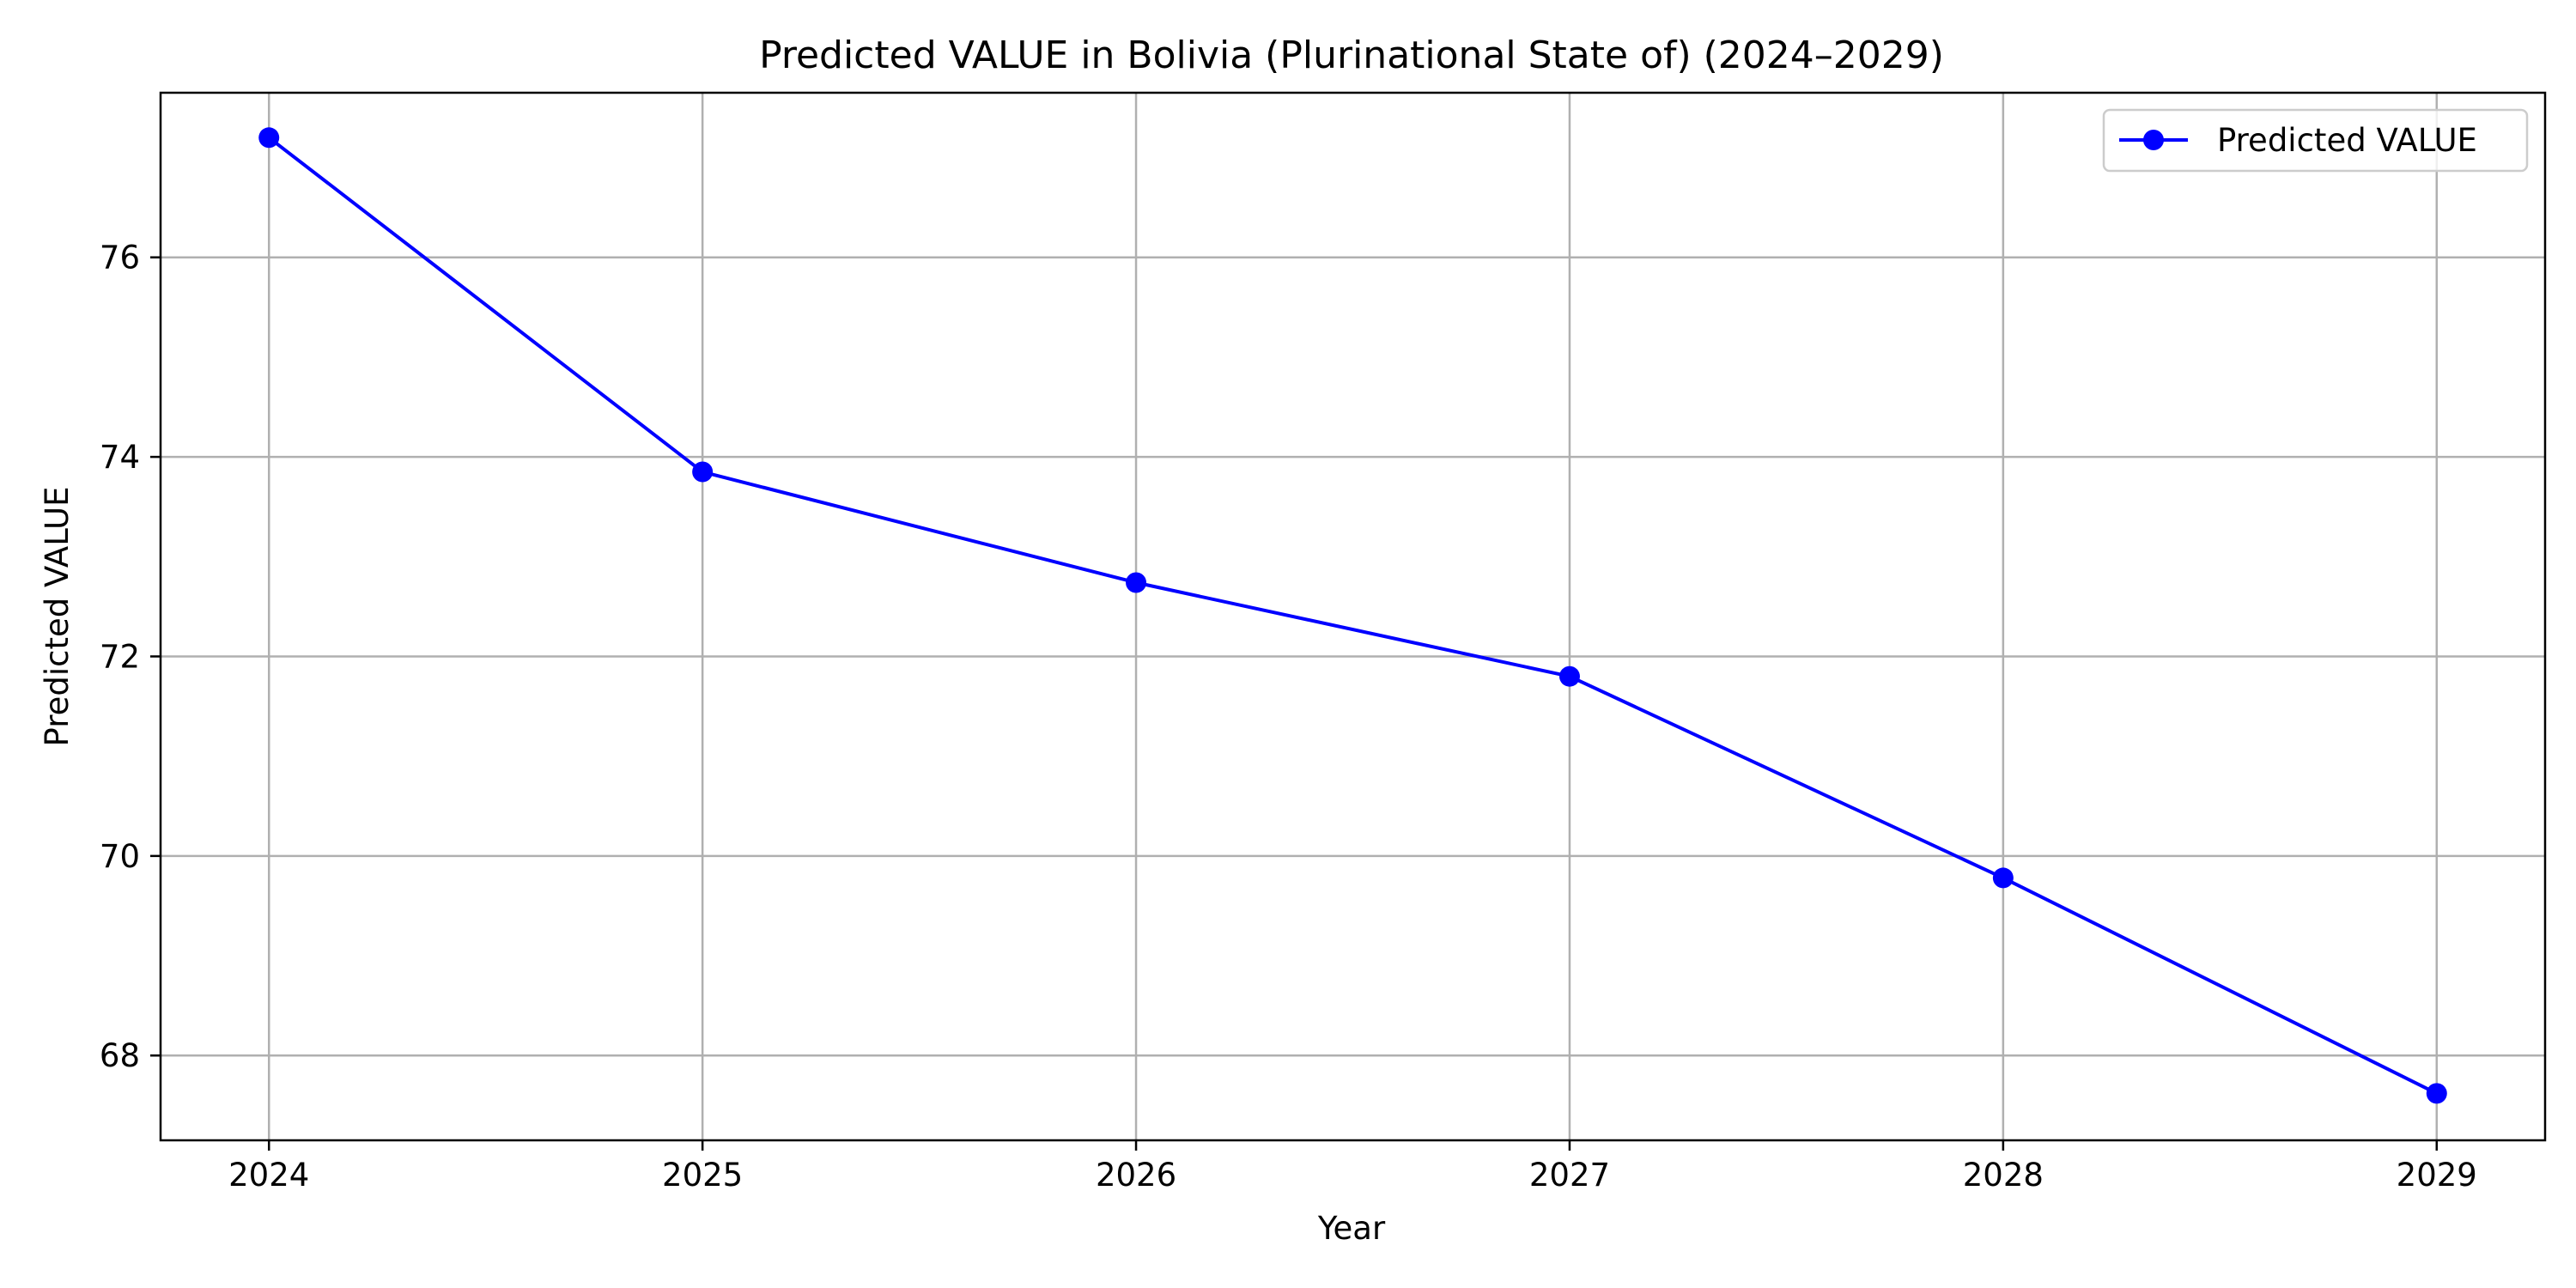 The image size is (2576, 1288). I want to click on legend-marker-sample, so click(2153, 140).